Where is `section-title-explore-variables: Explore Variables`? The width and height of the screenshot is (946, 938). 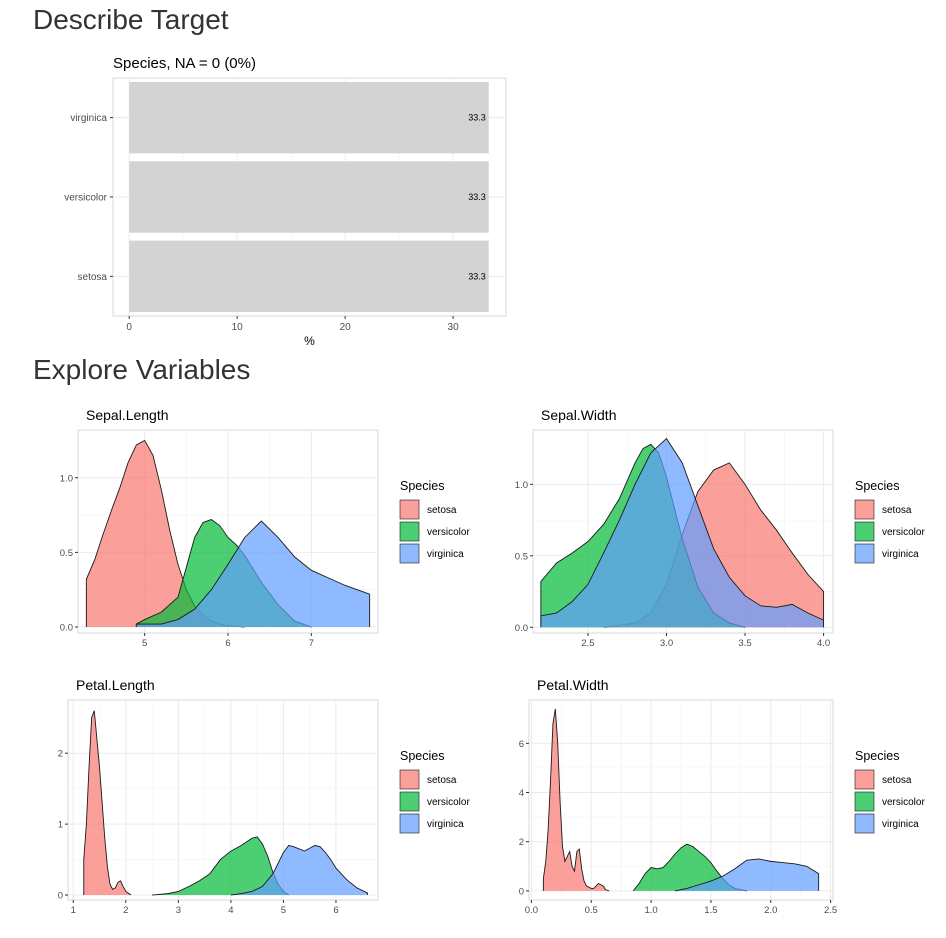 section-title-explore-variables: Explore Variables is located at coordinates (142, 369).